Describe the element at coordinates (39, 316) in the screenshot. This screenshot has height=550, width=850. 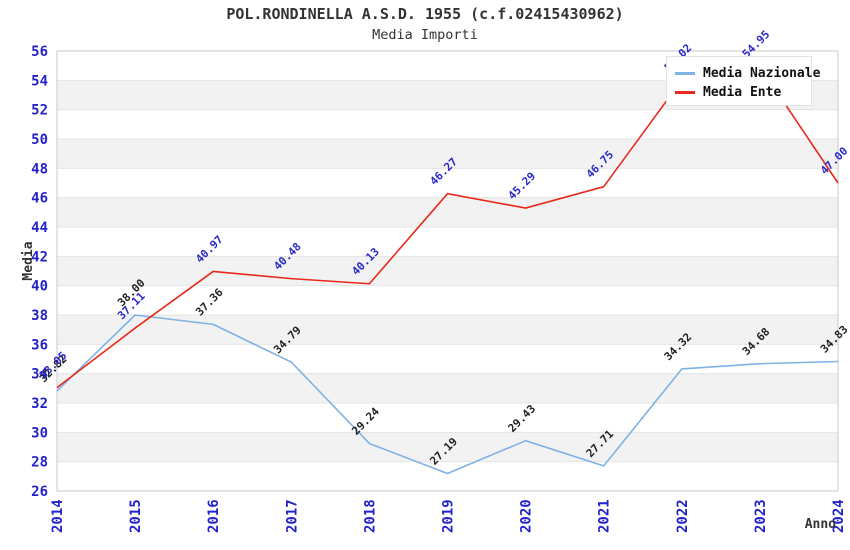
I see `svg-text: 38` at that location.